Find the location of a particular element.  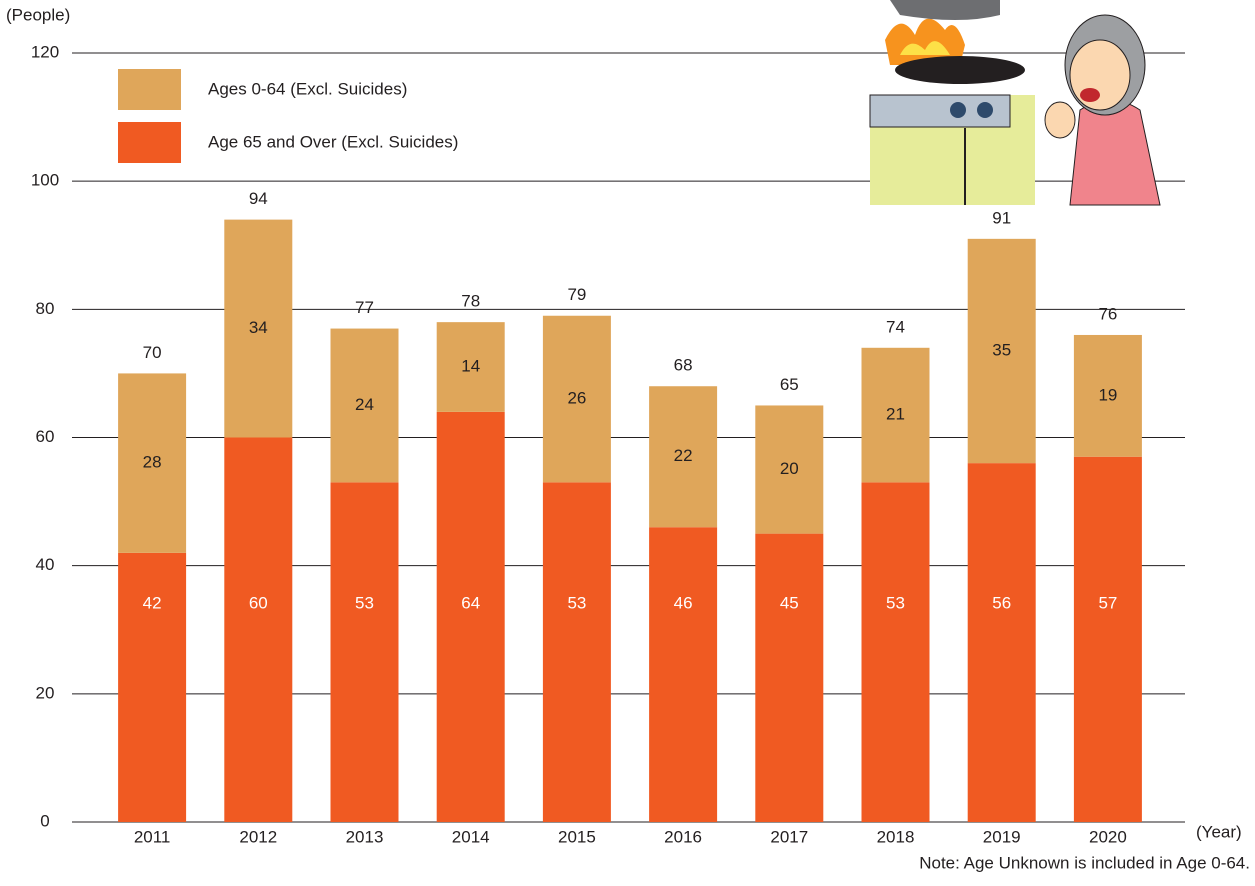

segment-label: 14 is located at coordinates (470, 365).